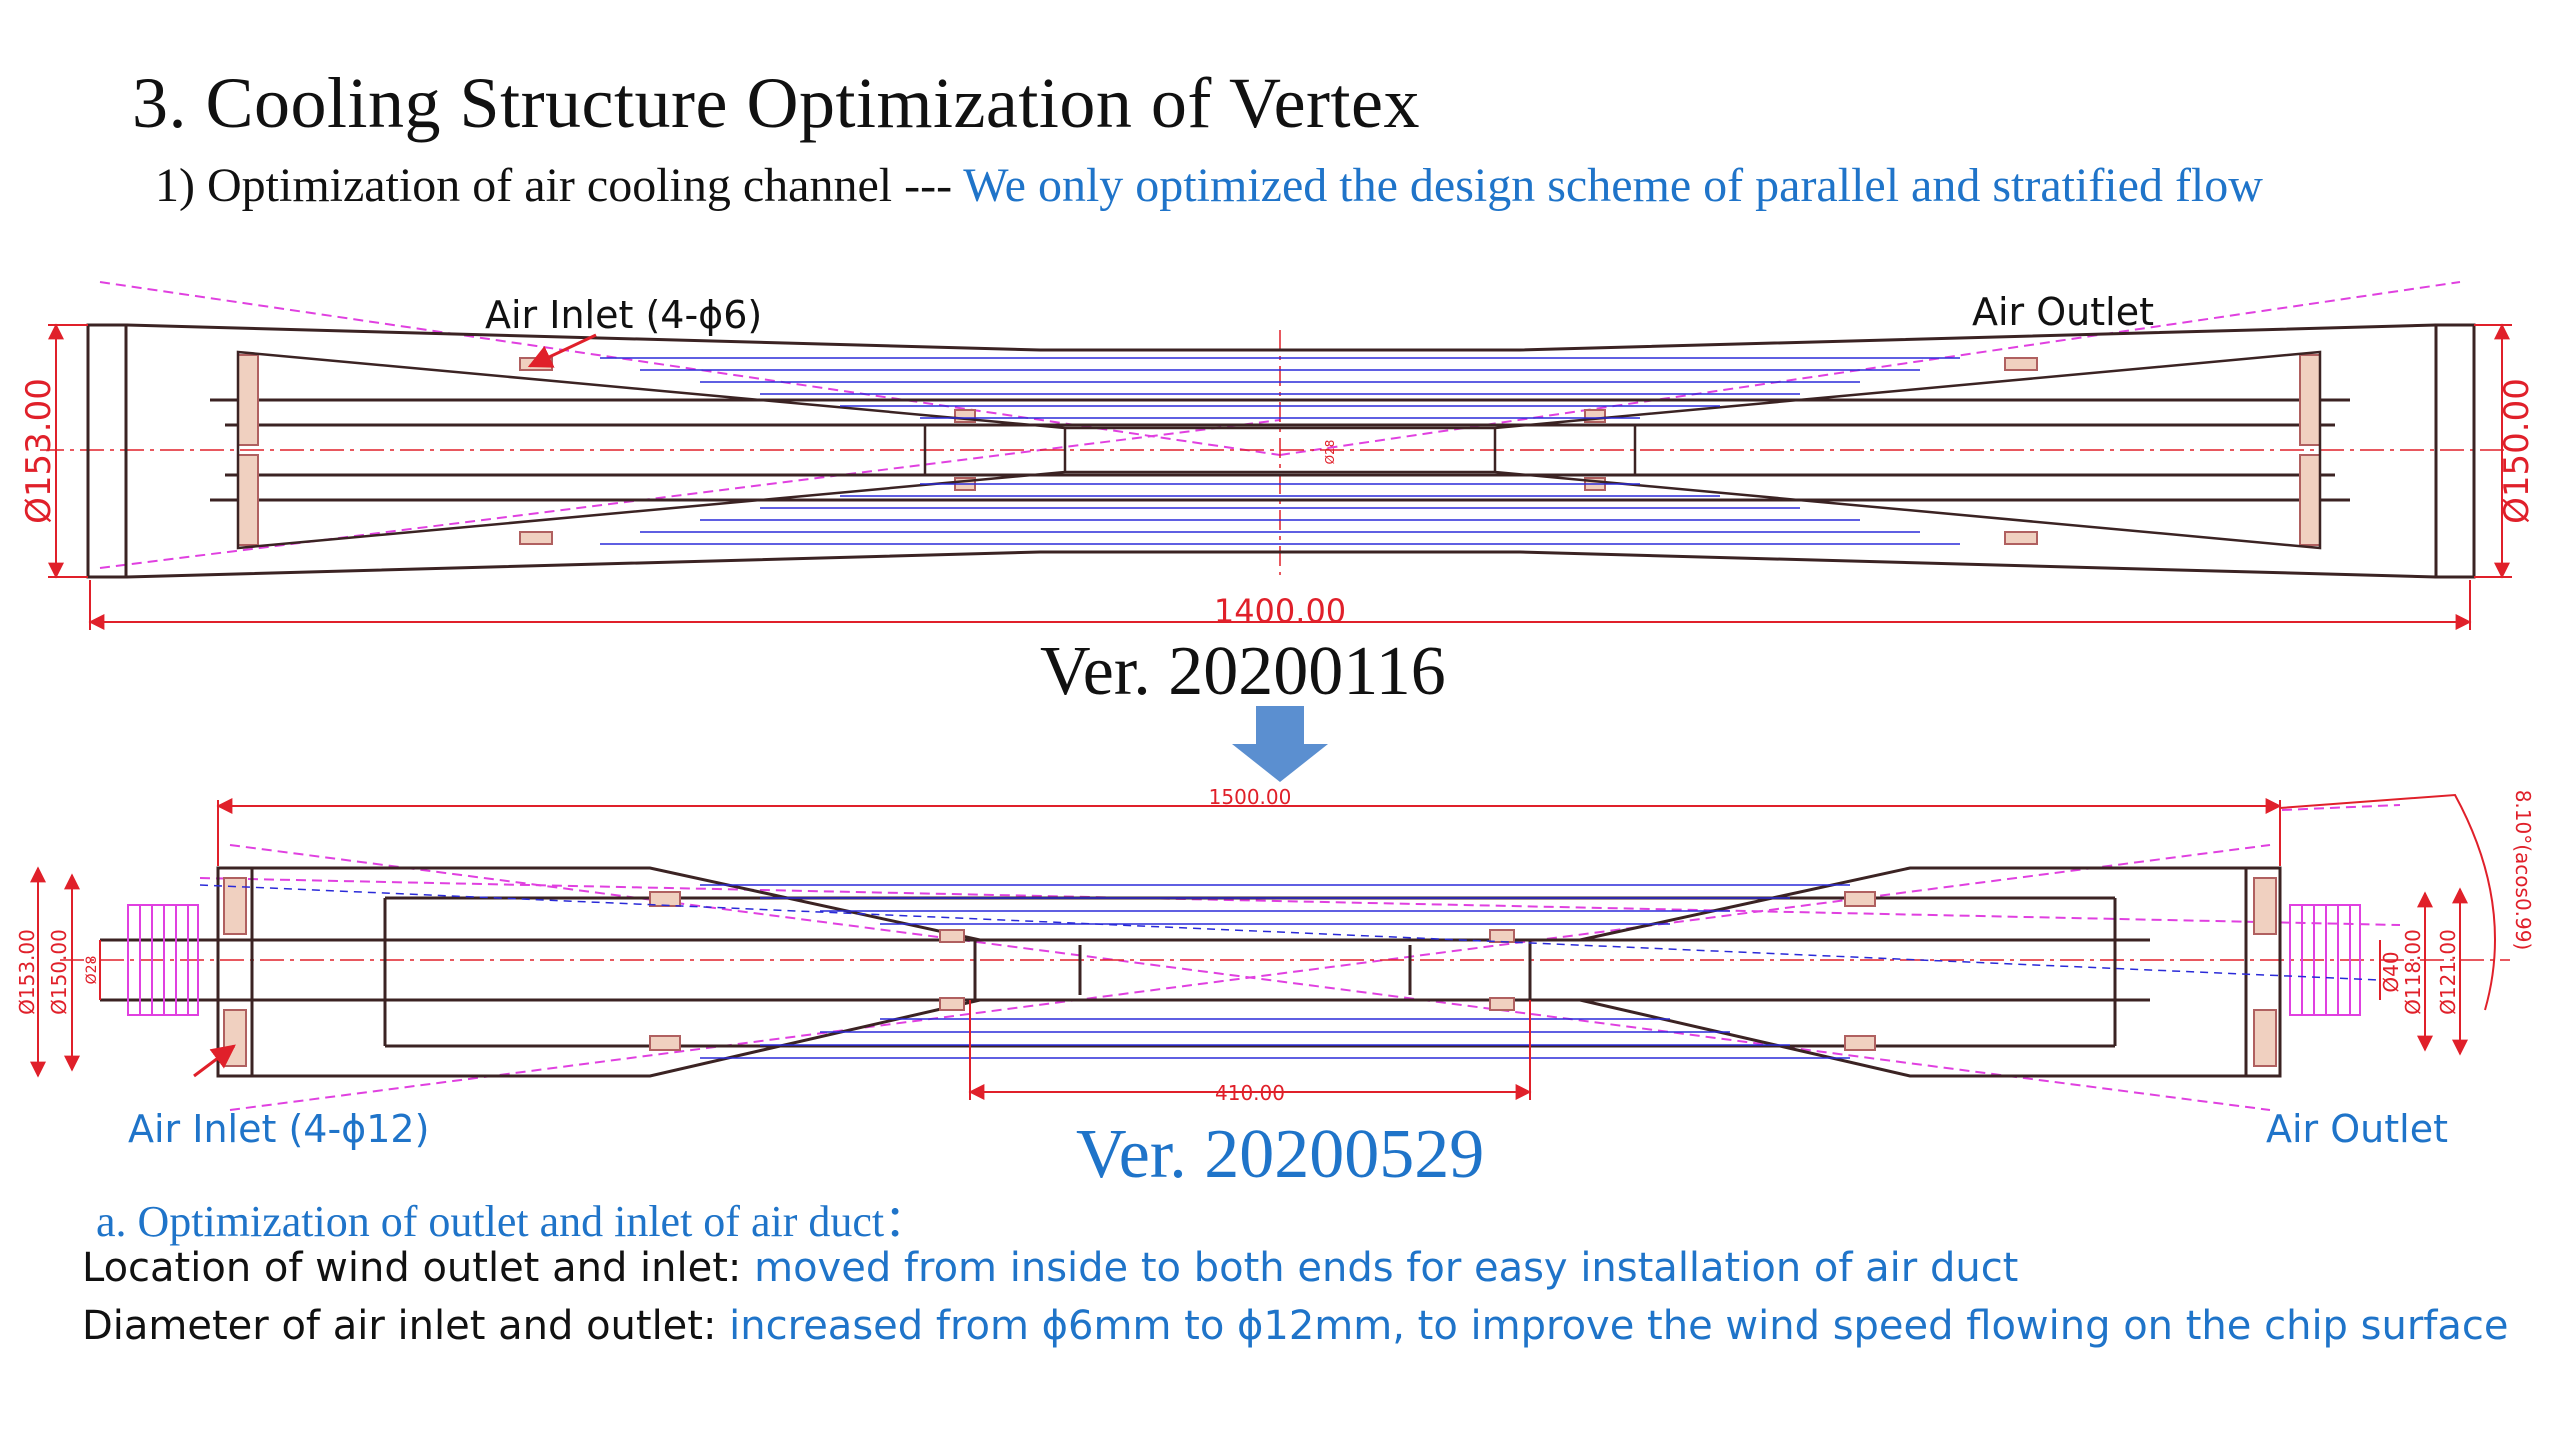  Describe the element at coordinates (278, 1129) in the screenshot. I see `bottom-inlet-label: Air Inlet (4-ϕ12)` at that location.